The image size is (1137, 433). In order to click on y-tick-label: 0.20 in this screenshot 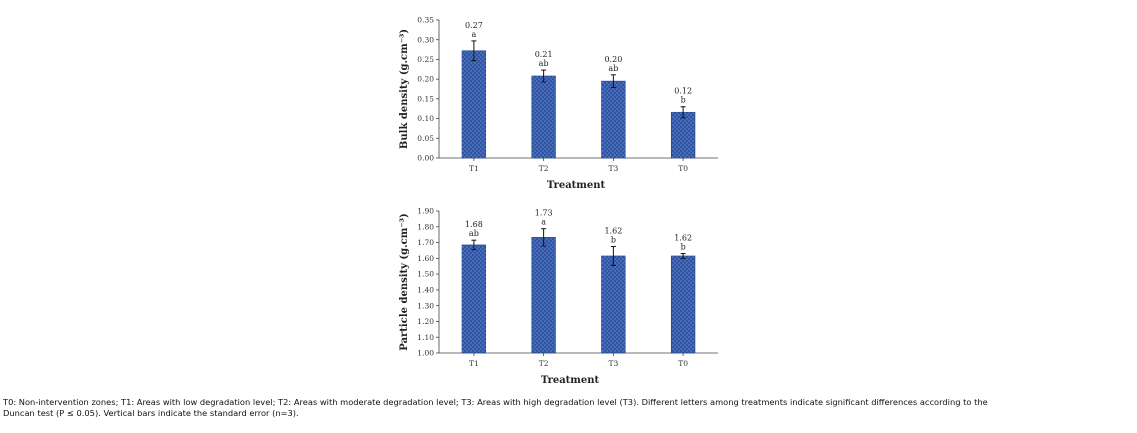, I will do `click(425, 79)`.